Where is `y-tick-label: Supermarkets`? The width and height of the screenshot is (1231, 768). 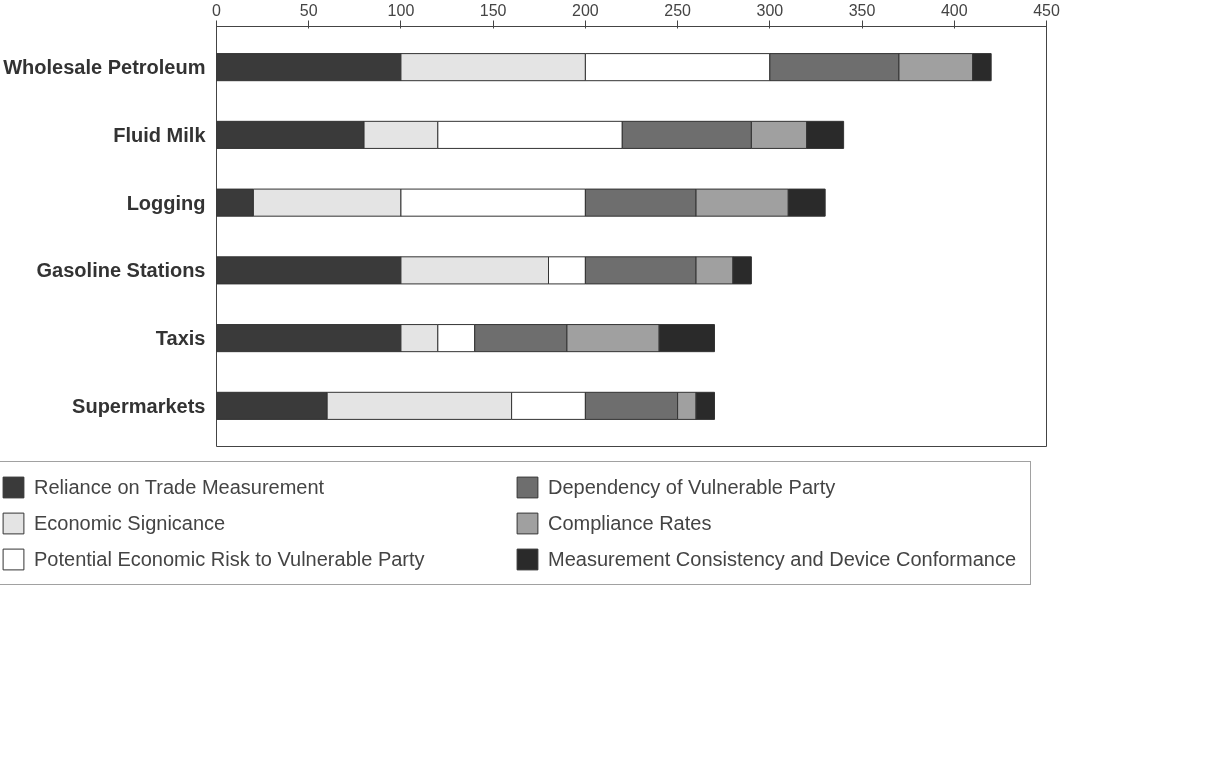 y-tick-label: Supermarkets is located at coordinates (139, 405).